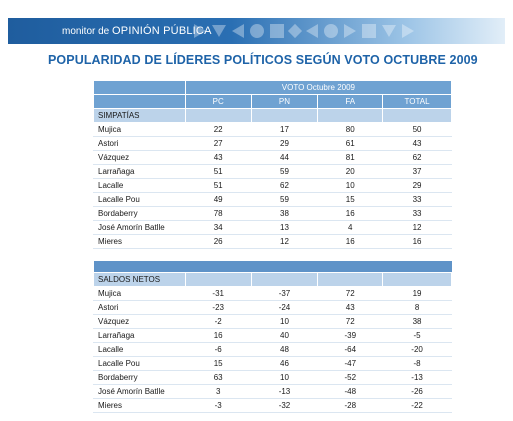 This screenshot has height=421, width=513. I want to click on value-cell: 40, so click(284, 335).